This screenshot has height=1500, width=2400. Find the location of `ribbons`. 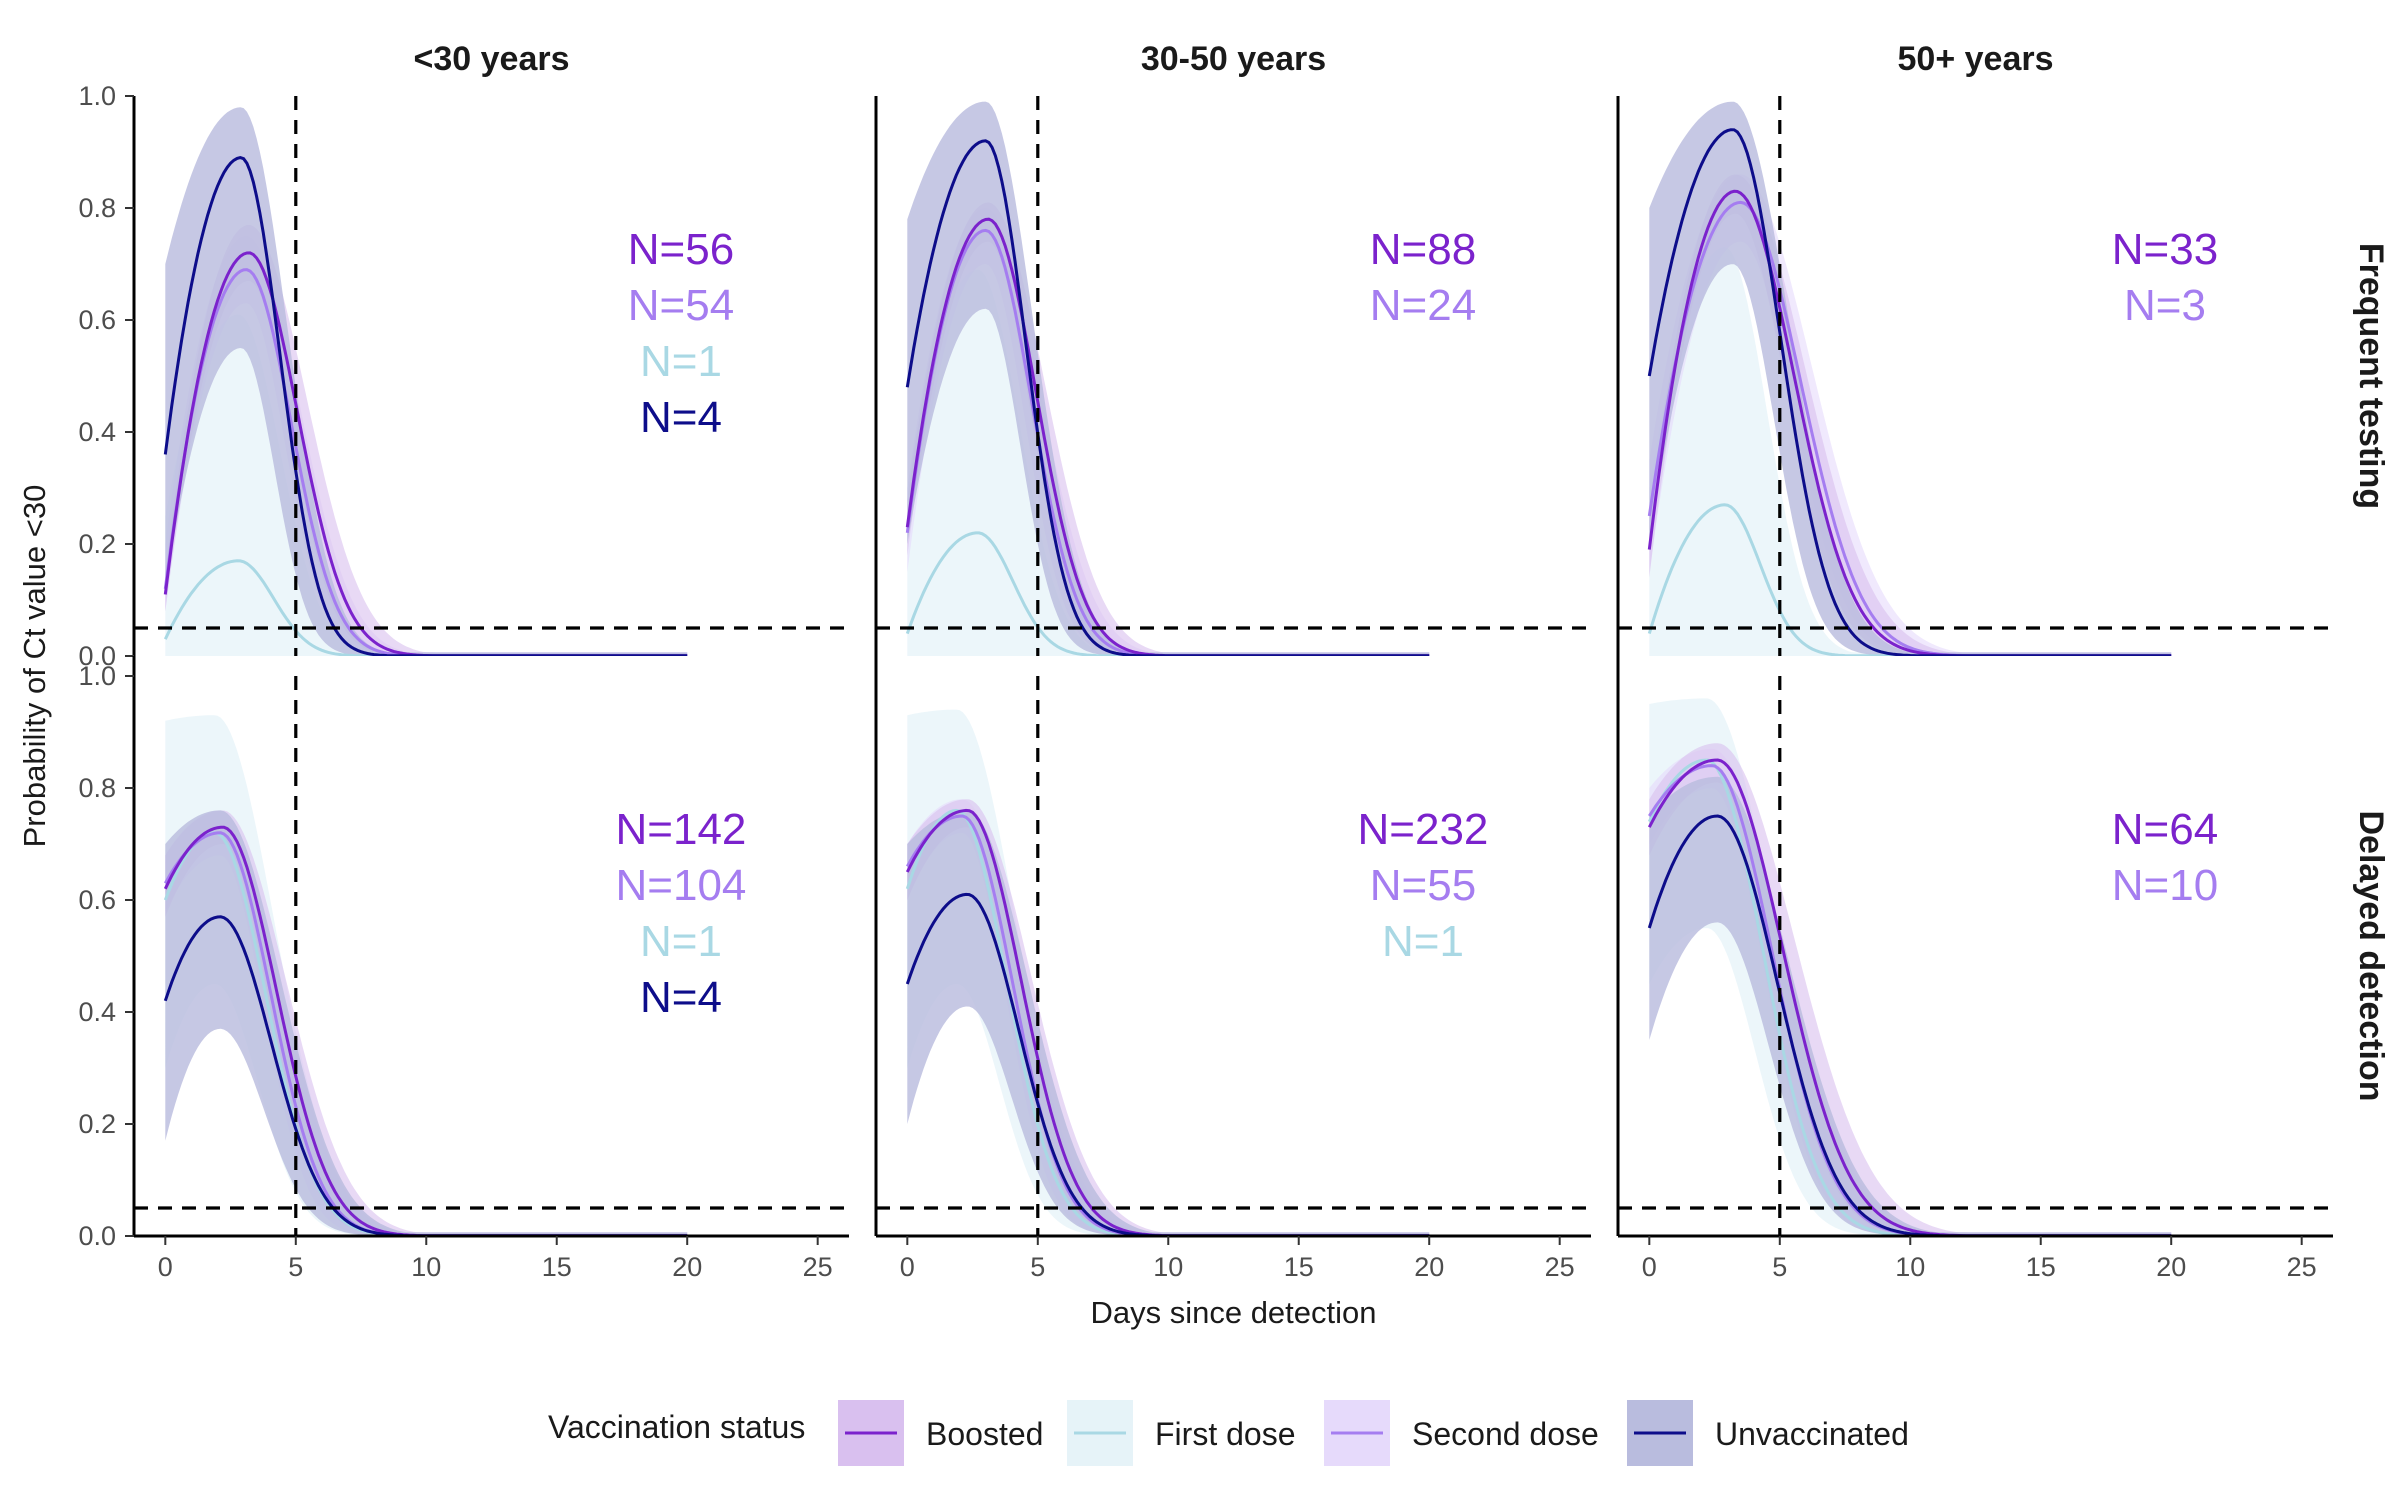

ribbons is located at coordinates (426, 381).